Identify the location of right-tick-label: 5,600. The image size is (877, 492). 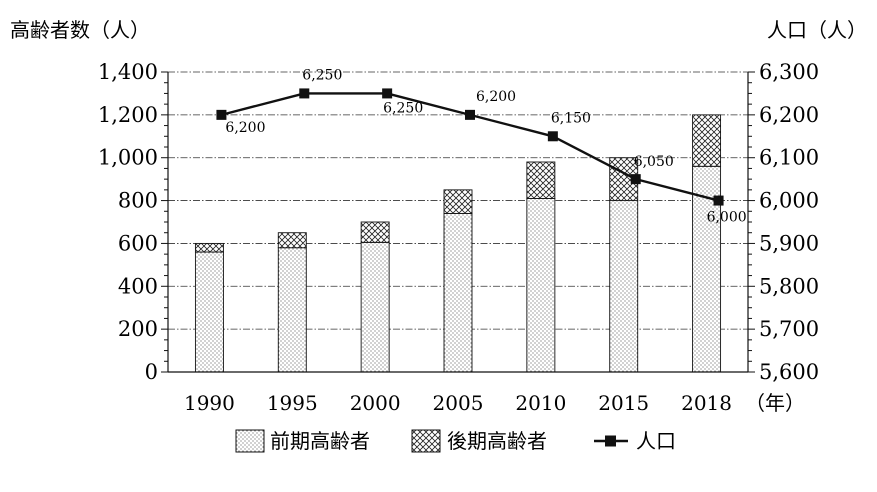
(789, 372).